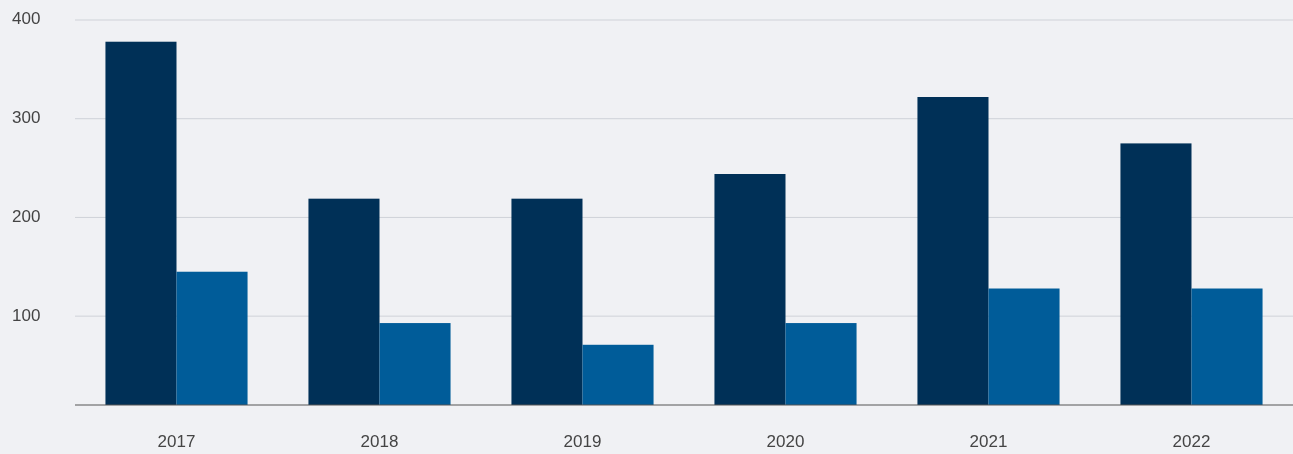 The width and height of the screenshot is (1293, 454). I want to click on x-tick-label: 2021, so click(988, 442).